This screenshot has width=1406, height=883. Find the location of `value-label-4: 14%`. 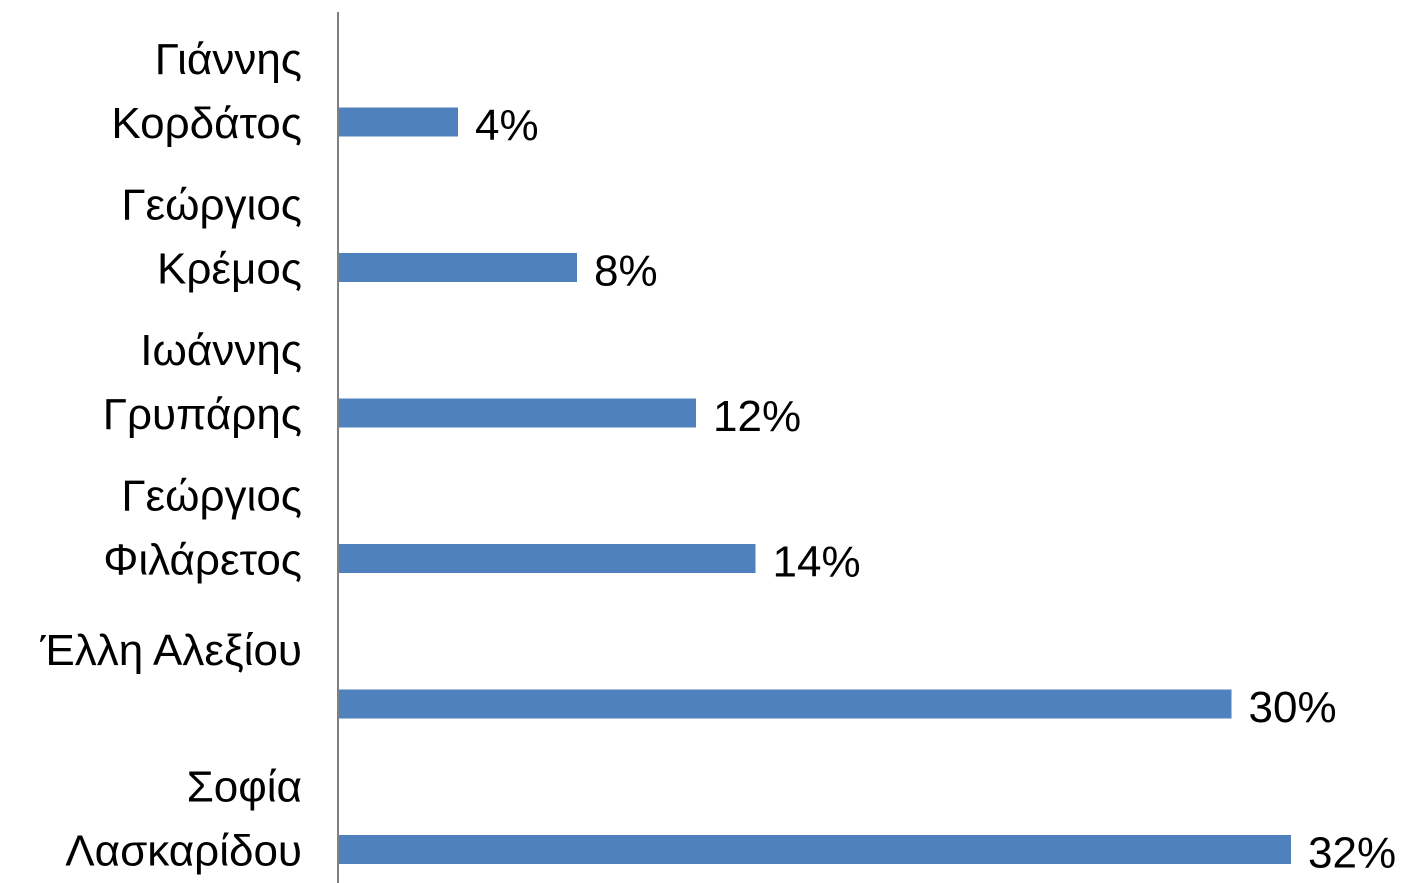

value-label-4: 14% is located at coordinates (817, 562).